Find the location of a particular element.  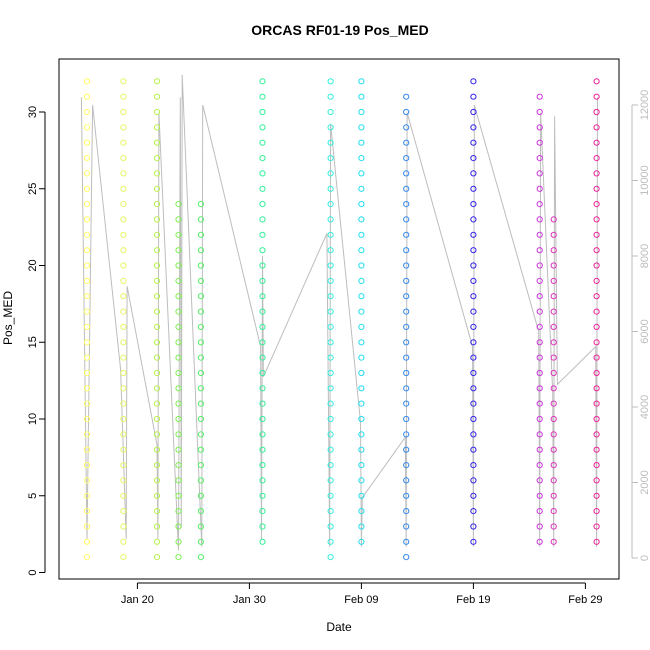

bottom-tick-label: Jan 20 is located at coordinates (137, 600).